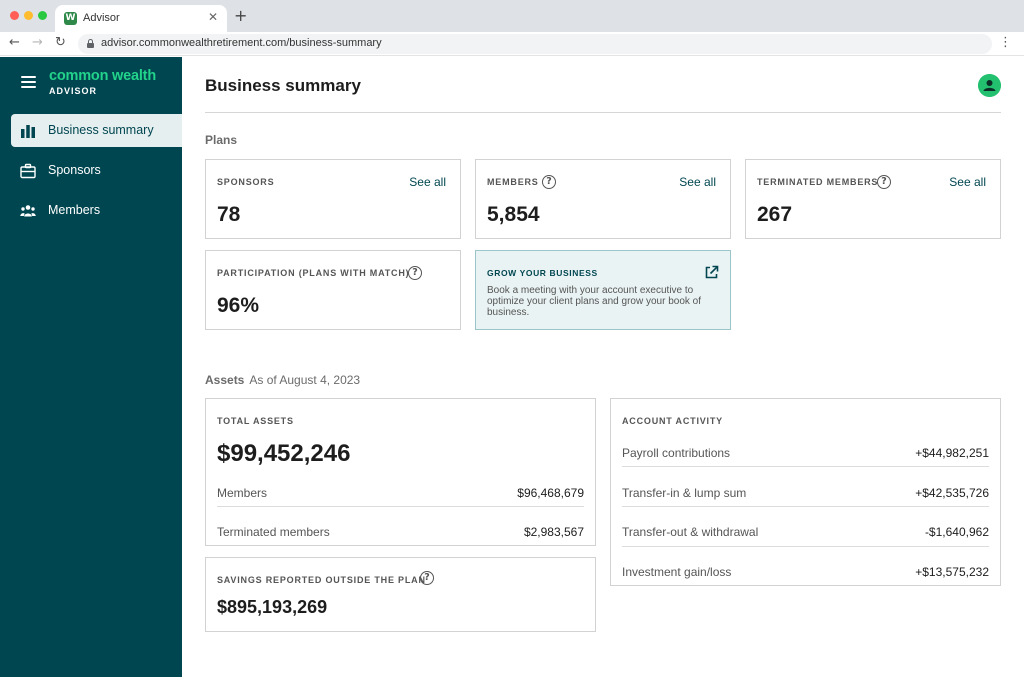 This screenshot has height=677, width=1024. What do you see at coordinates (677, 572) in the screenshot?
I see `row-label: Investment gain/loss` at bounding box center [677, 572].